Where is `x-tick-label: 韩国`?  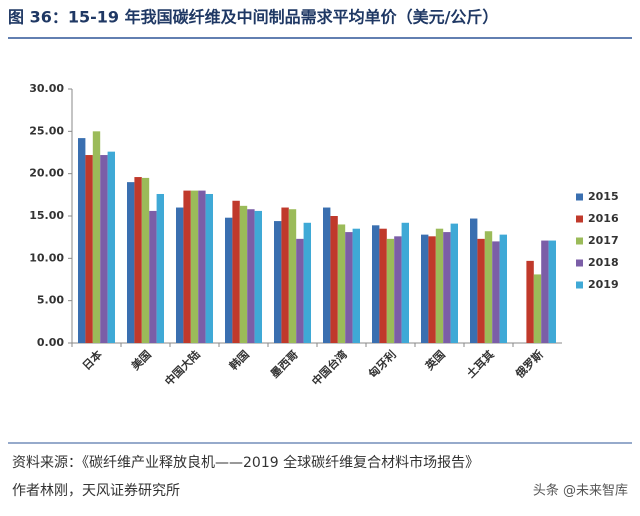 x-tick-label: 韩国 is located at coordinates (238, 359).